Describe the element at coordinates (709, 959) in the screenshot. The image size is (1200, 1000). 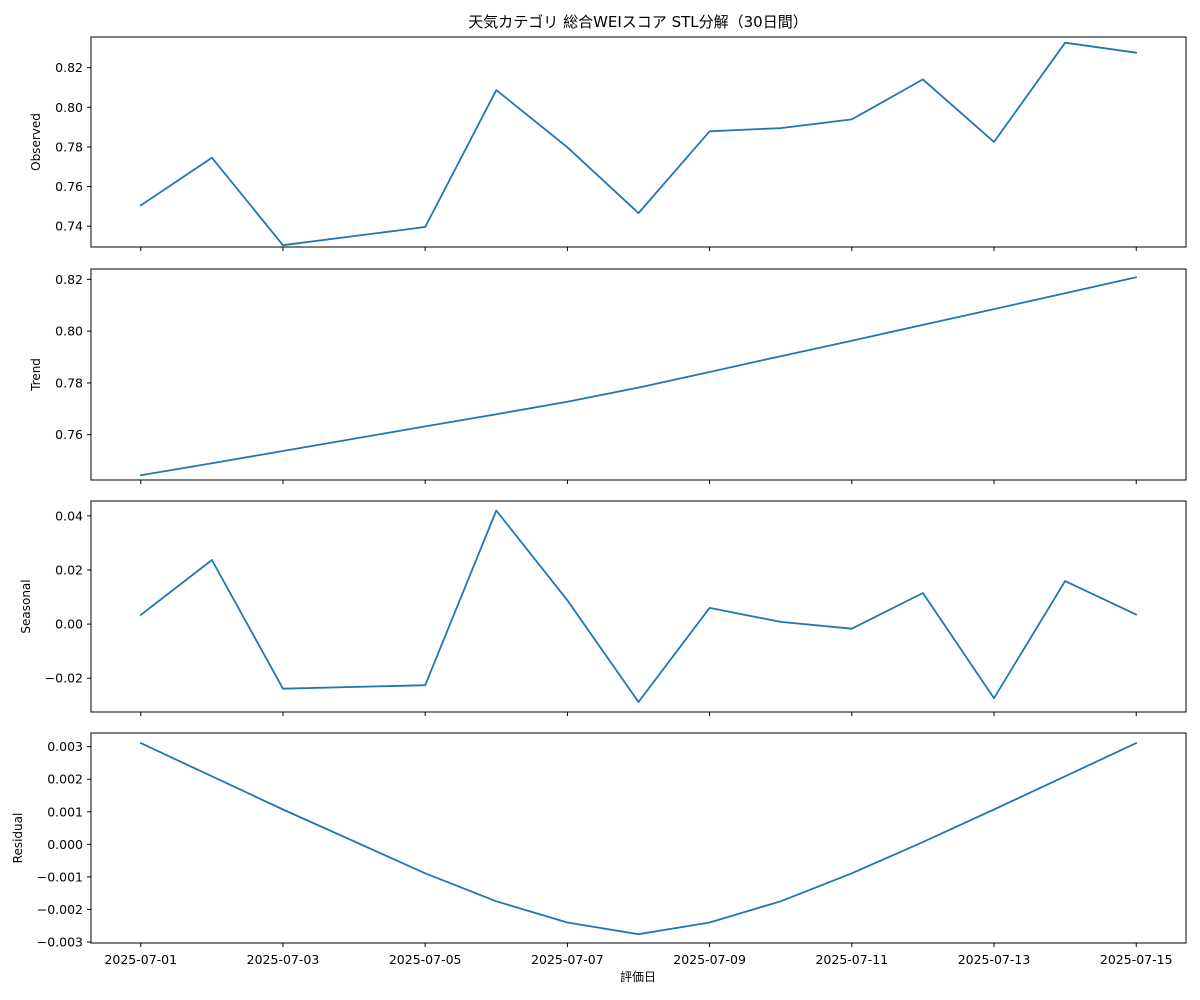
I see `x-tick-label: 2025-07-09` at that location.